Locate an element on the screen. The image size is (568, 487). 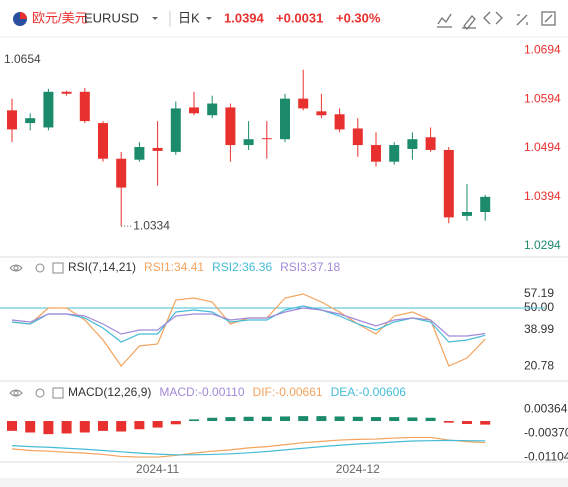
y-tick-label: 1.0494 is located at coordinates (542, 147).